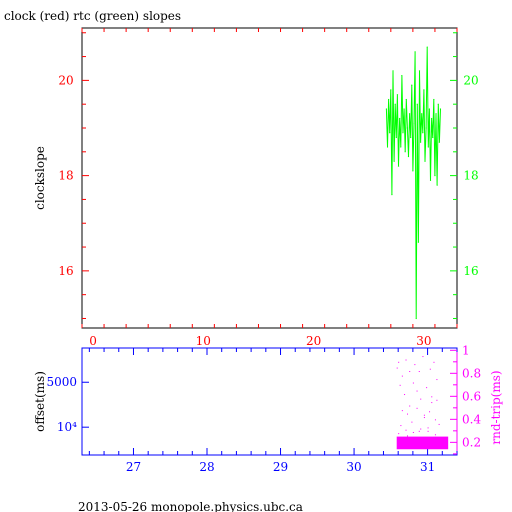 The height and width of the screenshot is (512, 512). What do you see at coordinates (65, 176) in the screenshot?
I see `slopes-y-tick-label-left: 18` at bounding box center [65, 176].